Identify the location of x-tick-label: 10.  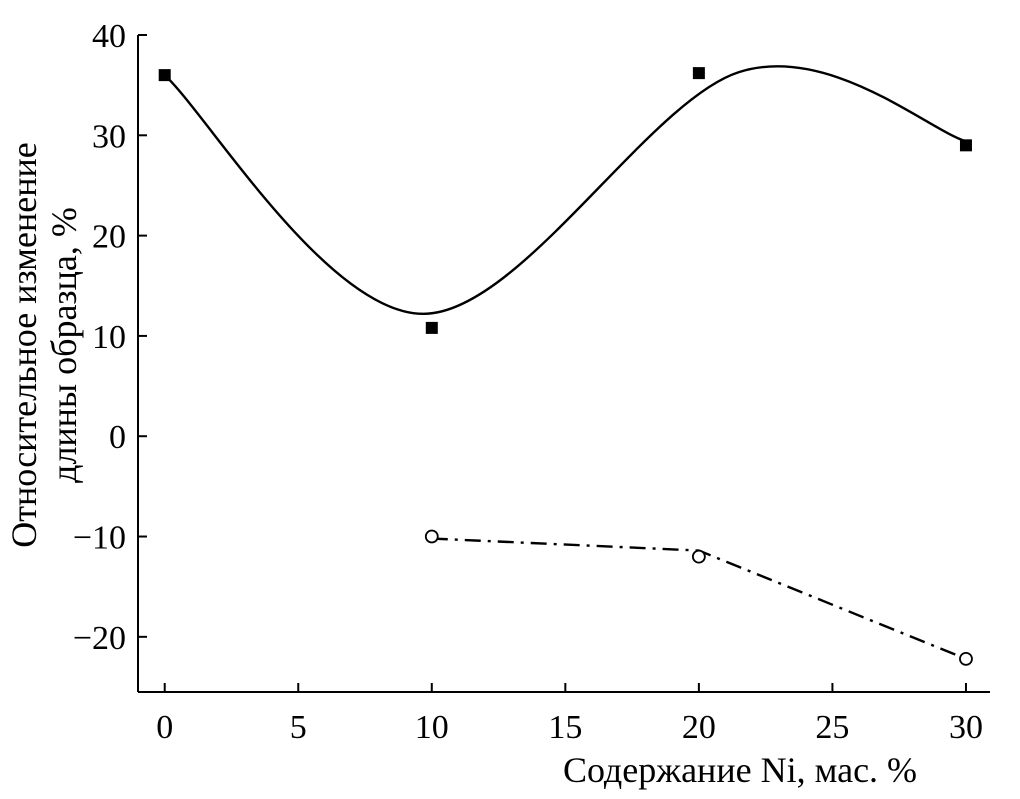
(432, 727).